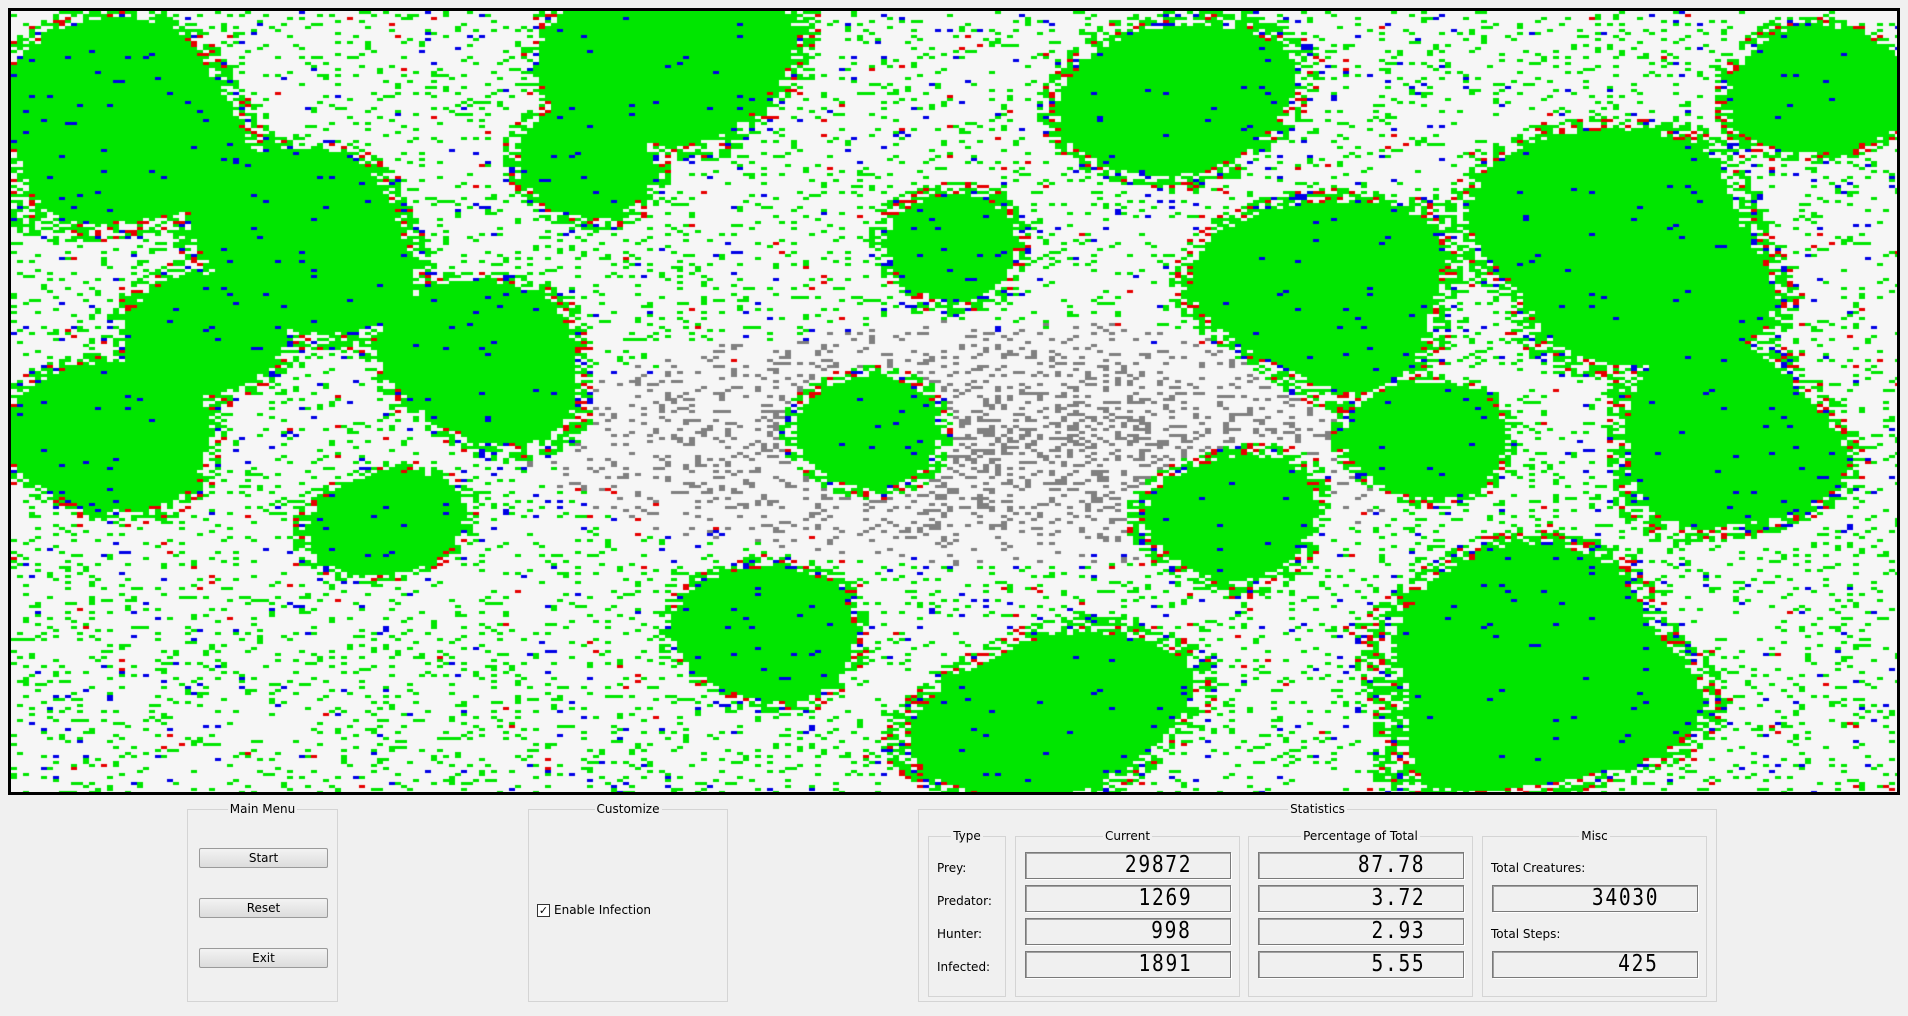  Describe the element at coordinates (967, 913) in the screenshot. I see `type-group: Type Prey: Predator: Hunter: Infected:` at that location.